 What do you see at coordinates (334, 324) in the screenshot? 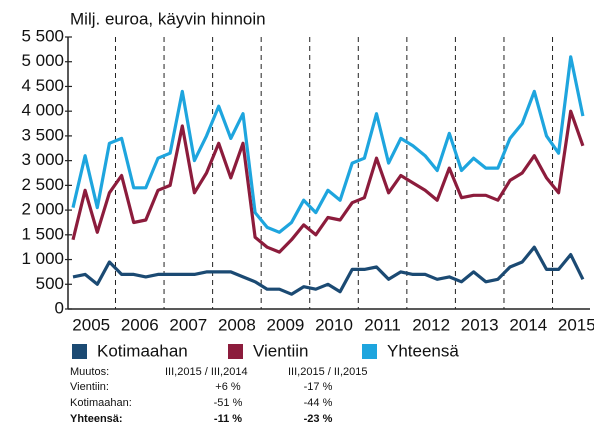
I see `x-tick-label: 2010` at bounding box center [334, 324].